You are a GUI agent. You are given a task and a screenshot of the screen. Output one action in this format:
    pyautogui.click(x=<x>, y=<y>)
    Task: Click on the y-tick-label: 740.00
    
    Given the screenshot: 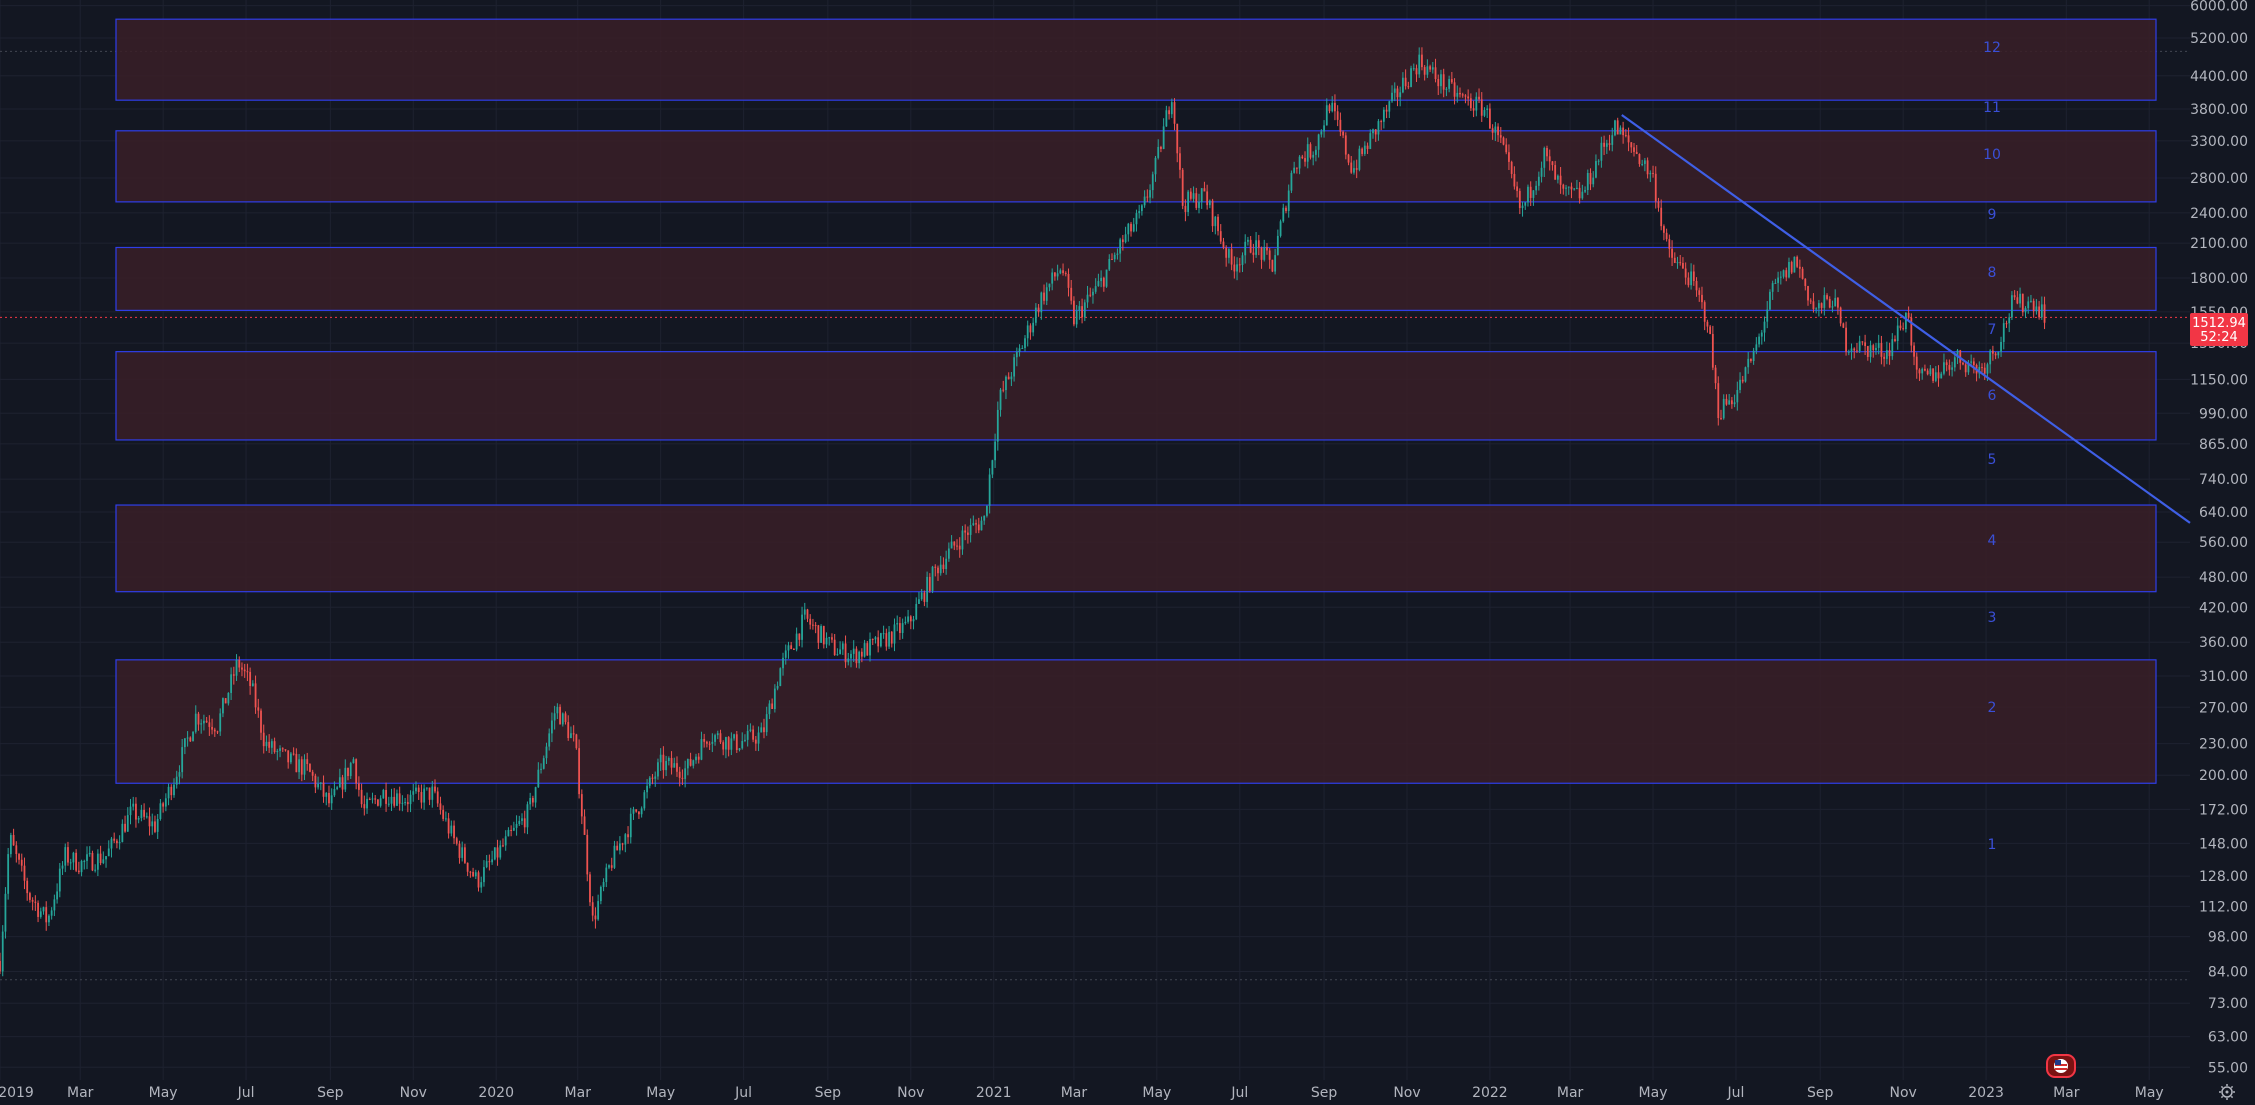 What is the action you would take?
    pyautogui.click(x=2223, y=480)
    